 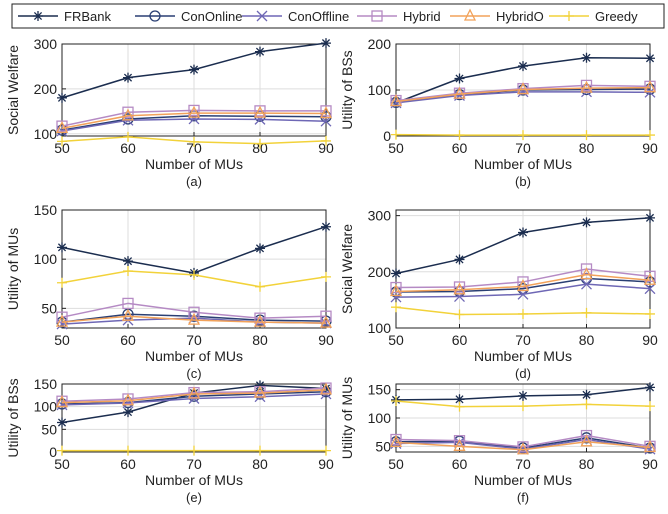 What do you see at coordinates (523, 356) in the screenshot?
I see `panel-d-xlabel: Number of MUs` at bounding box center [523, 356].